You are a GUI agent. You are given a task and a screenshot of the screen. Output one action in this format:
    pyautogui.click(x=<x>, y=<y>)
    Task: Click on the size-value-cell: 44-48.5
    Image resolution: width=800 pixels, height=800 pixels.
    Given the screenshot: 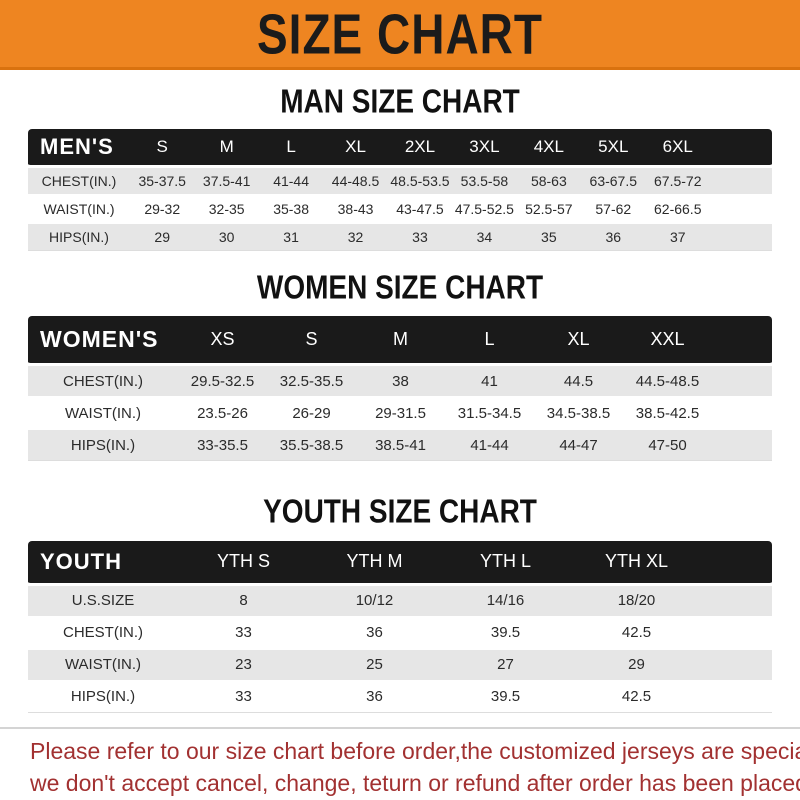 What is the action you would take?
    pyautogui.click(x=355, y=181)
    